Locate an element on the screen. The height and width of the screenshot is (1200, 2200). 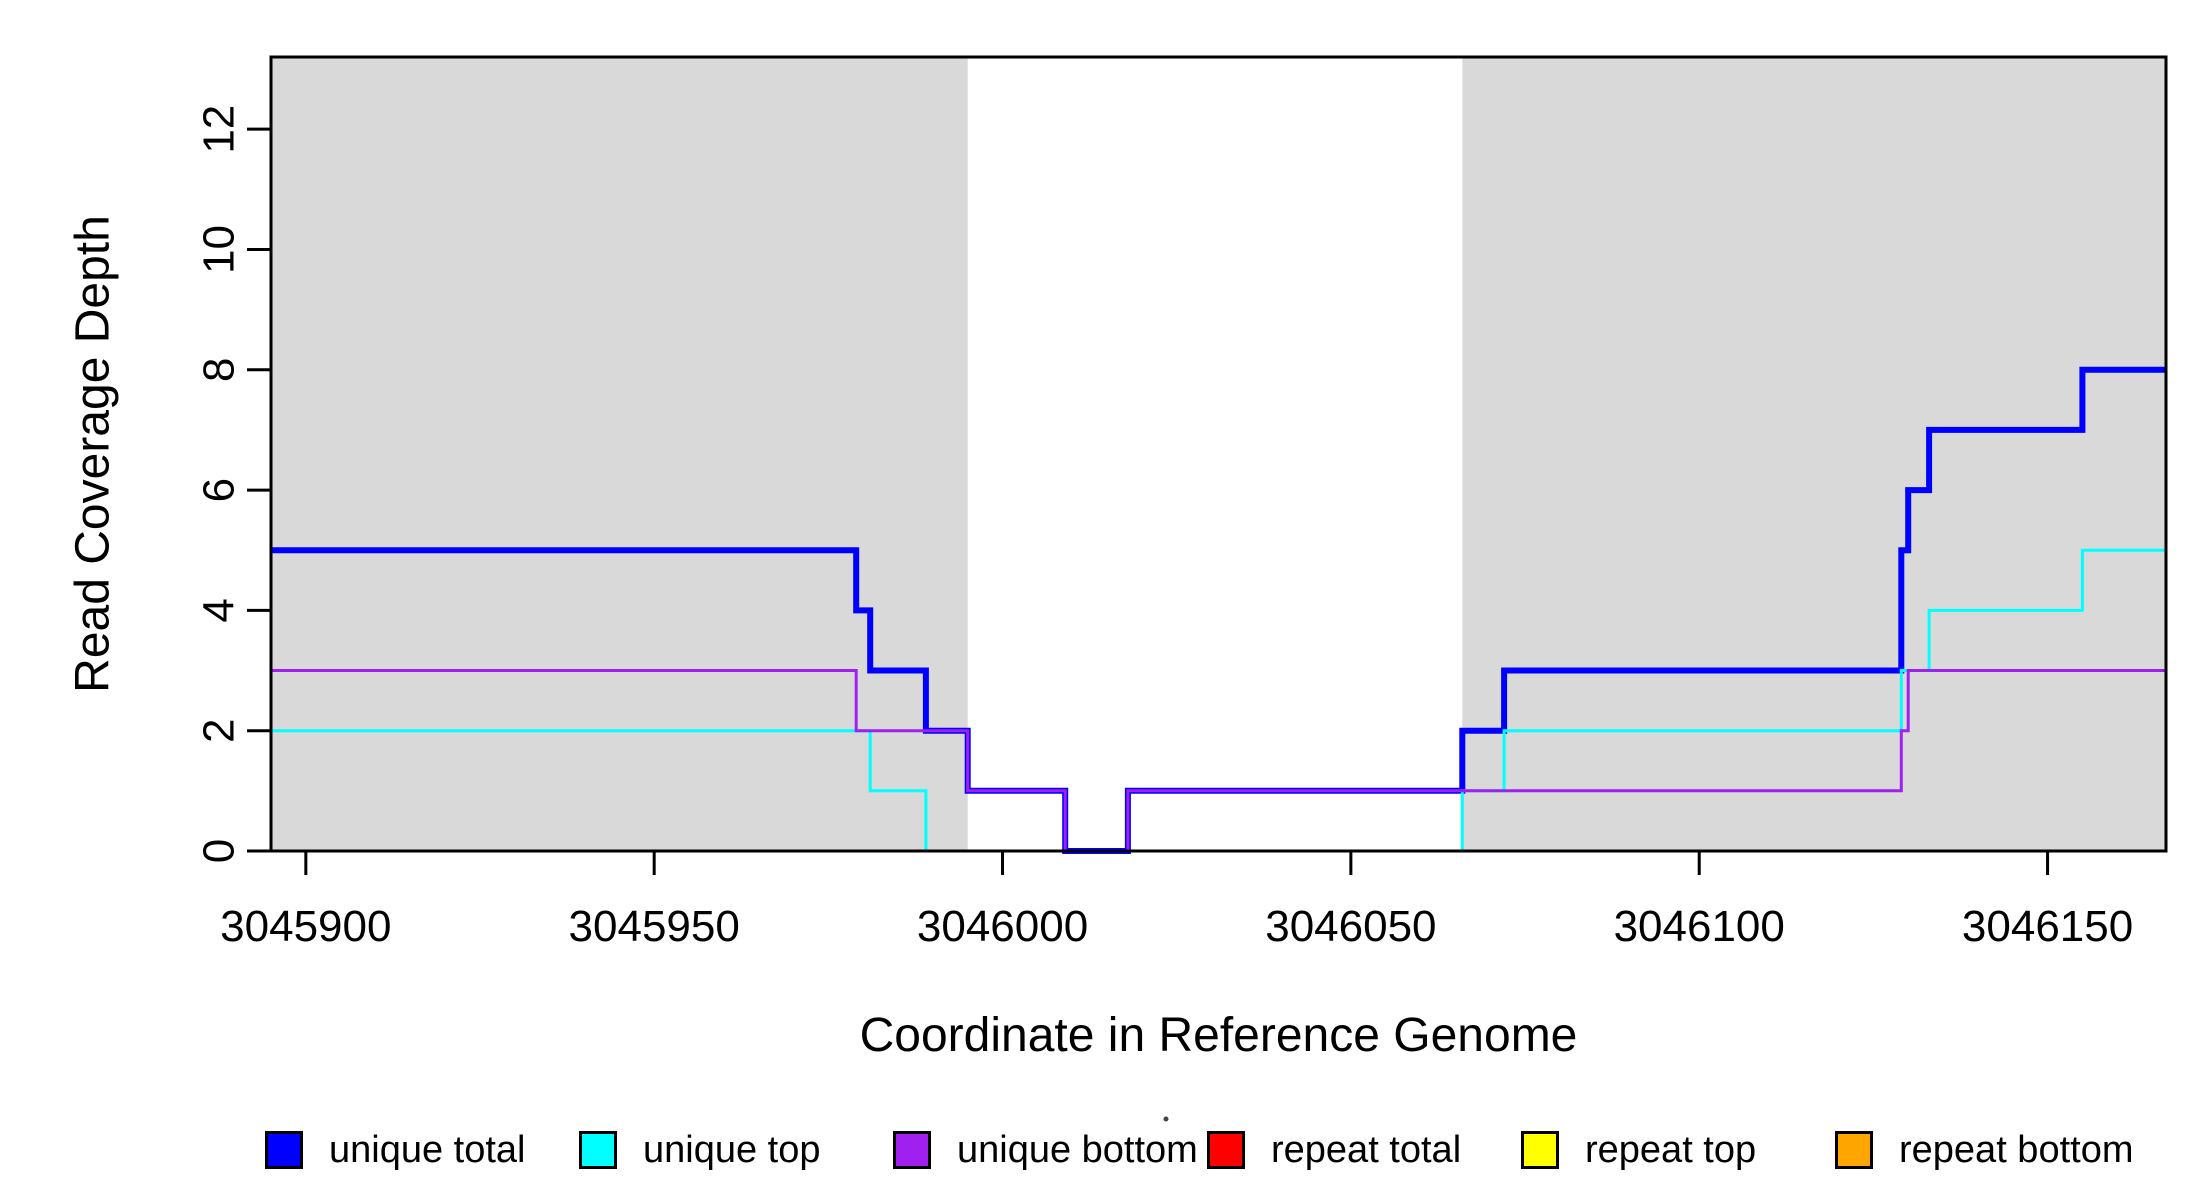
legend-swatch-repeat-top is located at coordinates (1540, 1150).